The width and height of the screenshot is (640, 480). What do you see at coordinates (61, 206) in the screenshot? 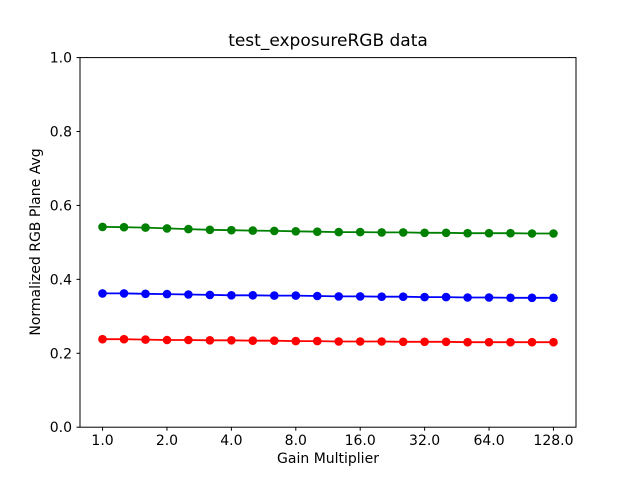
I see `y-tick-label: 0.6` at bounding box center [61, 206].